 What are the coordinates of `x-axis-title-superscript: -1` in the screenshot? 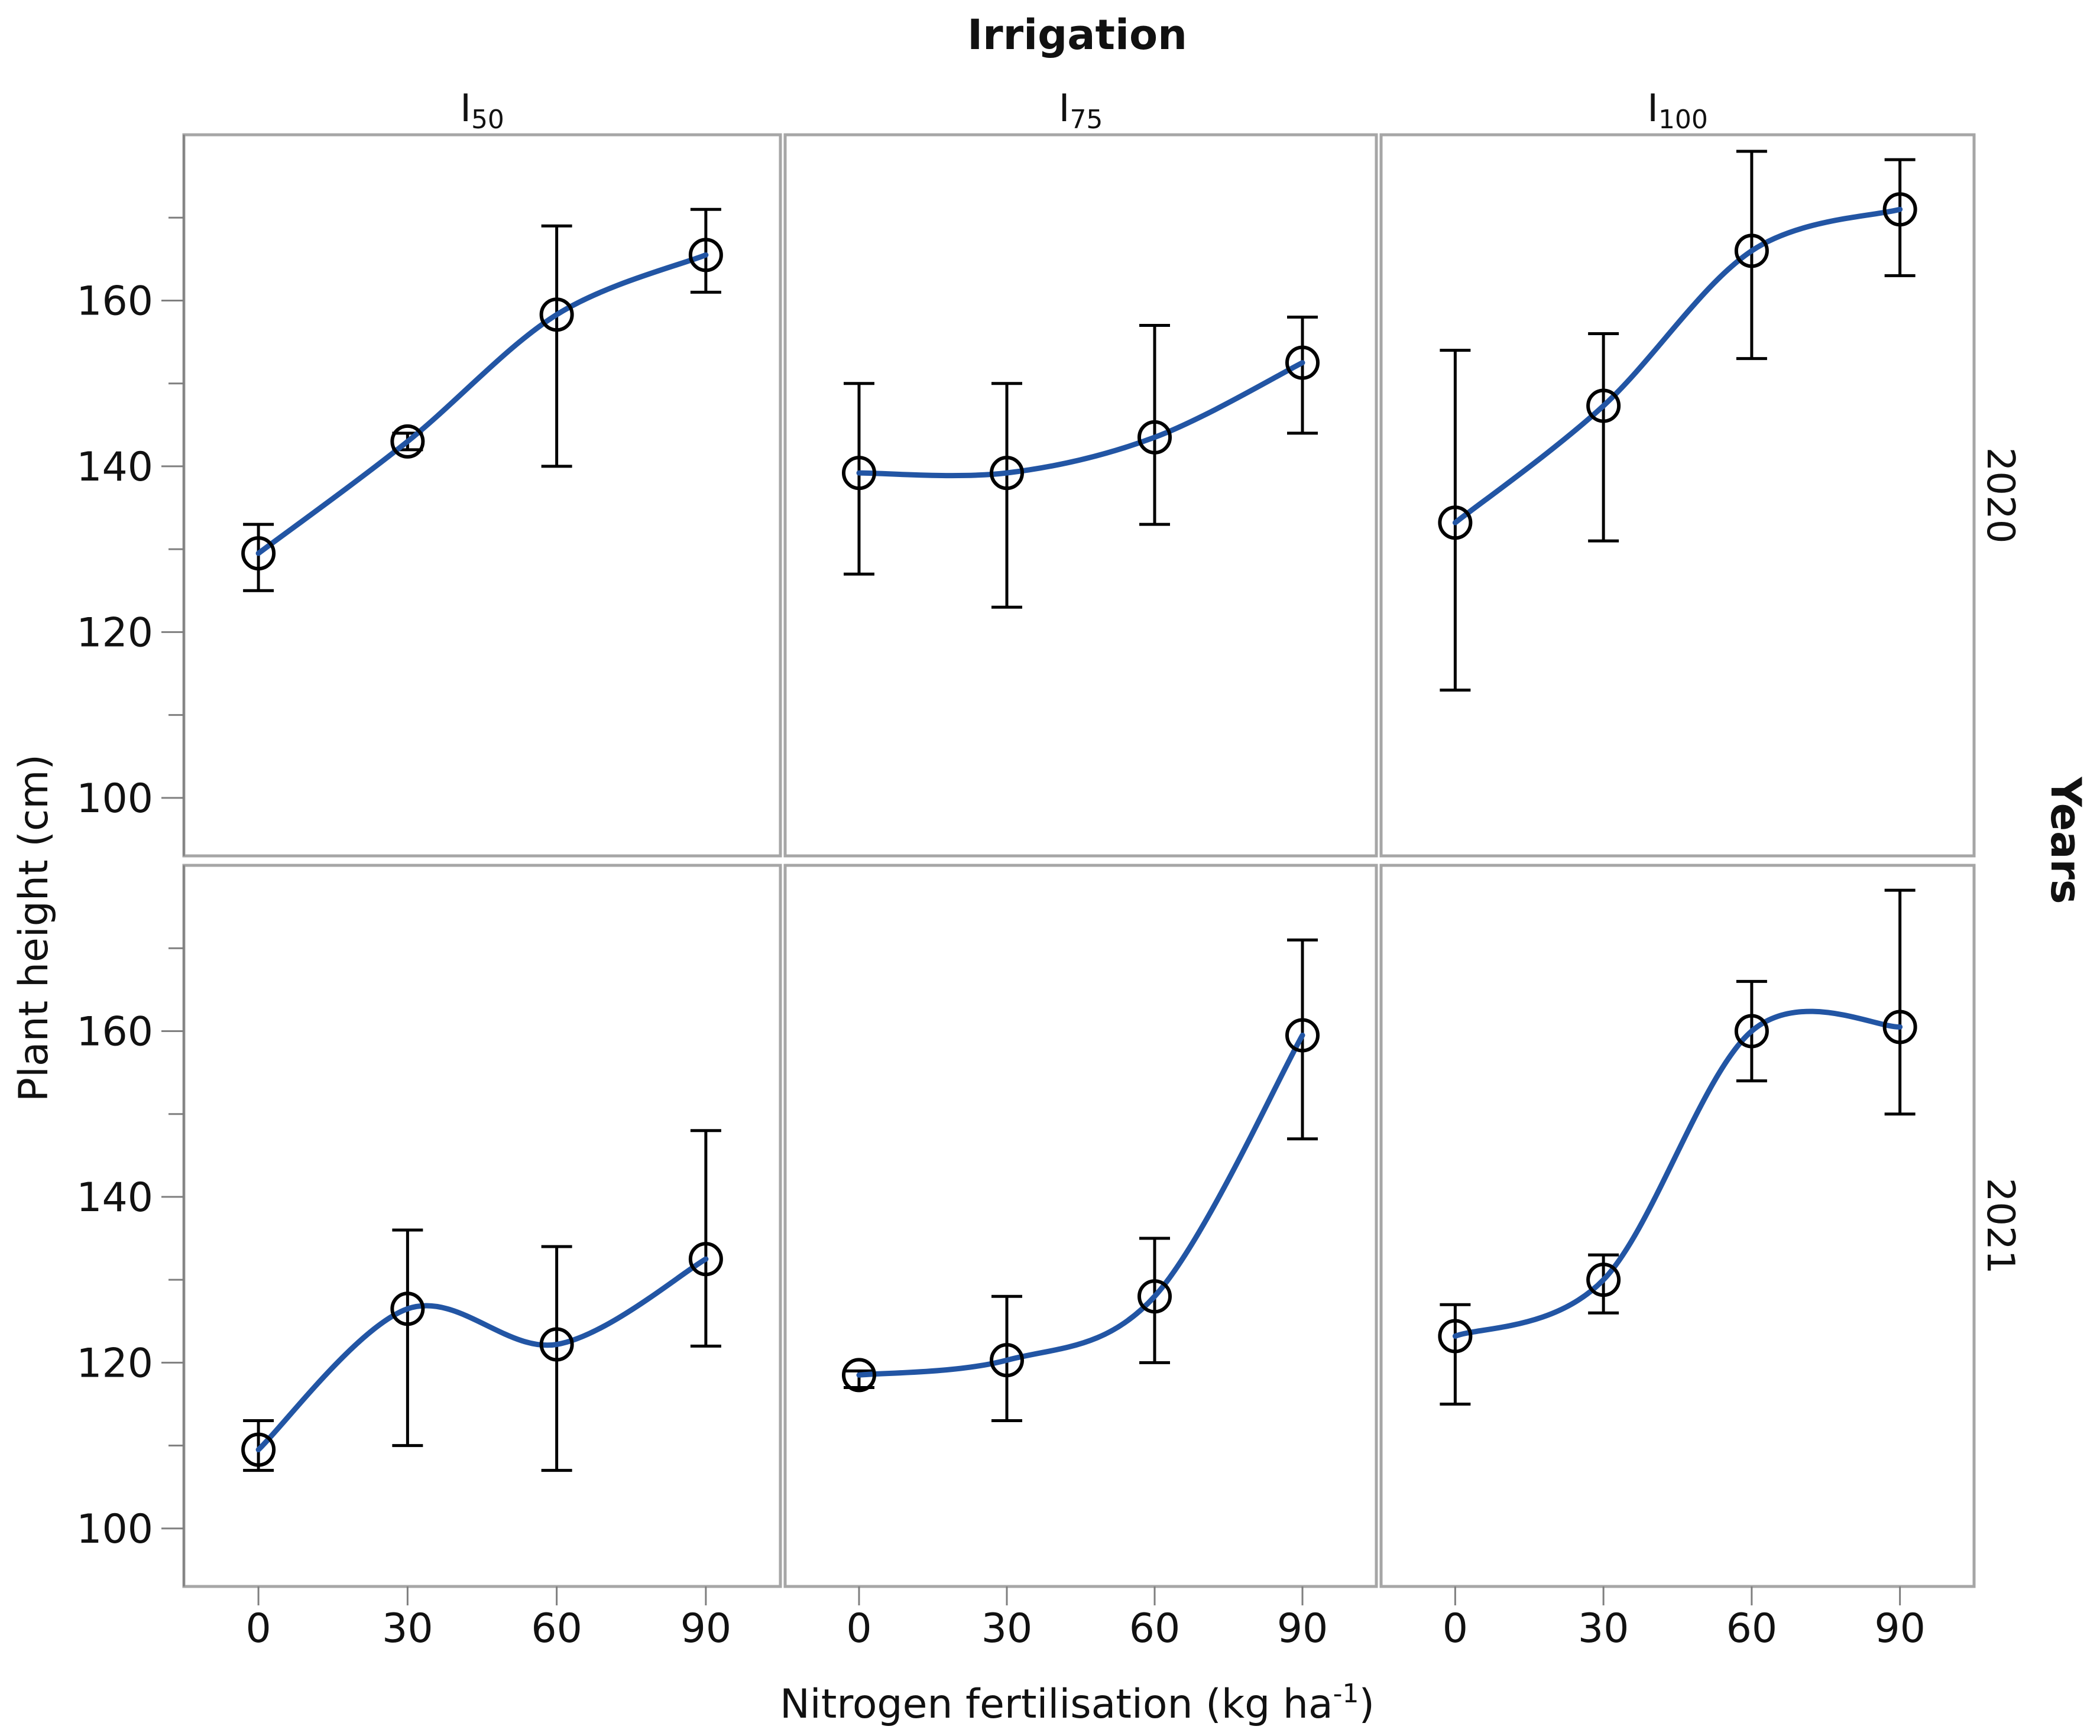 It's located at (1346, 1694).